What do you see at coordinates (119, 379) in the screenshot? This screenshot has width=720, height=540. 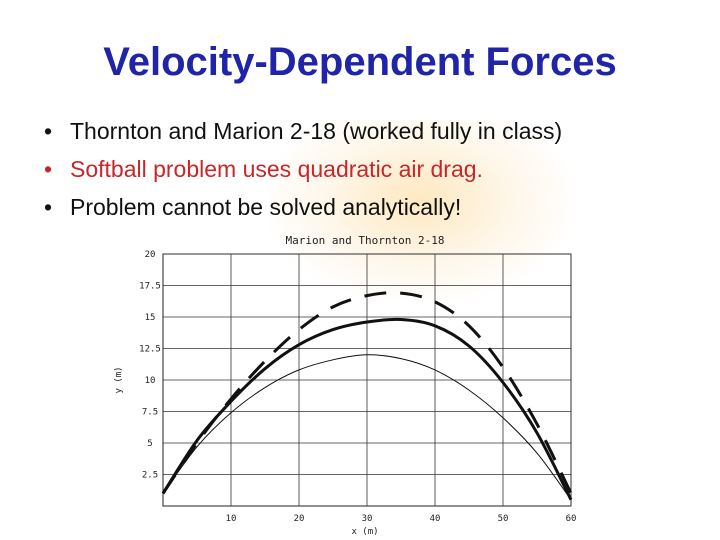 I see `y-axis-label: y (m)` at bounding box center [119, 379].